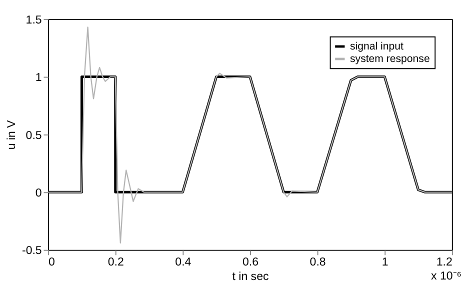 This screenshot has width=475, height=292. What do you see at coordinates (250, 262) in the screenshot?
I see `x-tick-label: 0.6` at bounding box center [250, 262].